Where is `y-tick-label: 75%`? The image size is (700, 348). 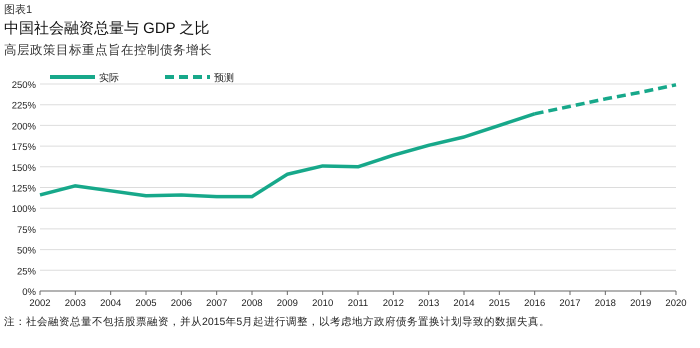 y-tick-label: 75% is located at coordinates (26, 230).